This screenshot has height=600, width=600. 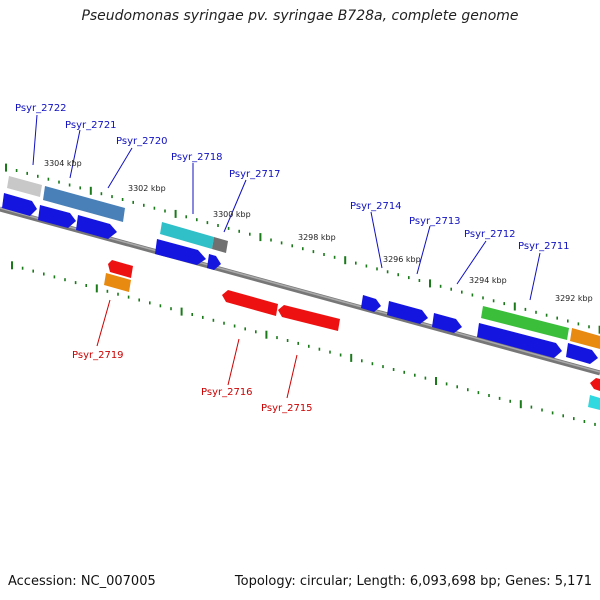 I want to click on feature-block-steelblue, so click(x=84, y=204).